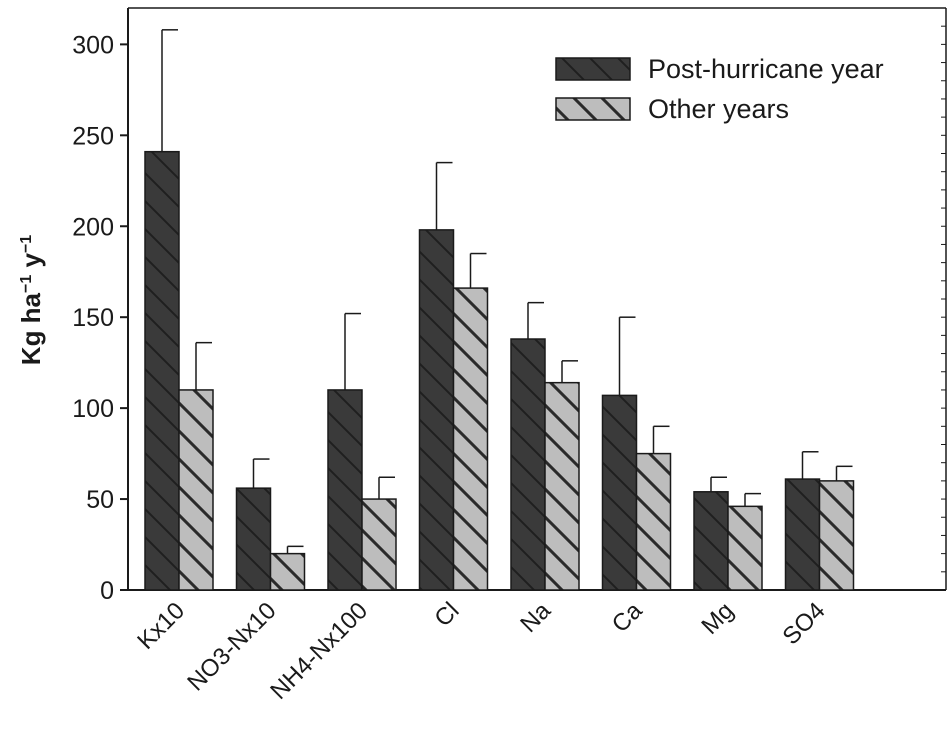 Image resolution: width=951 pixels, height=744 pixels. Describe the element at coordinates (593, 69) in the screenshot. I see `legend-swatch-post-hurricane` at that location.